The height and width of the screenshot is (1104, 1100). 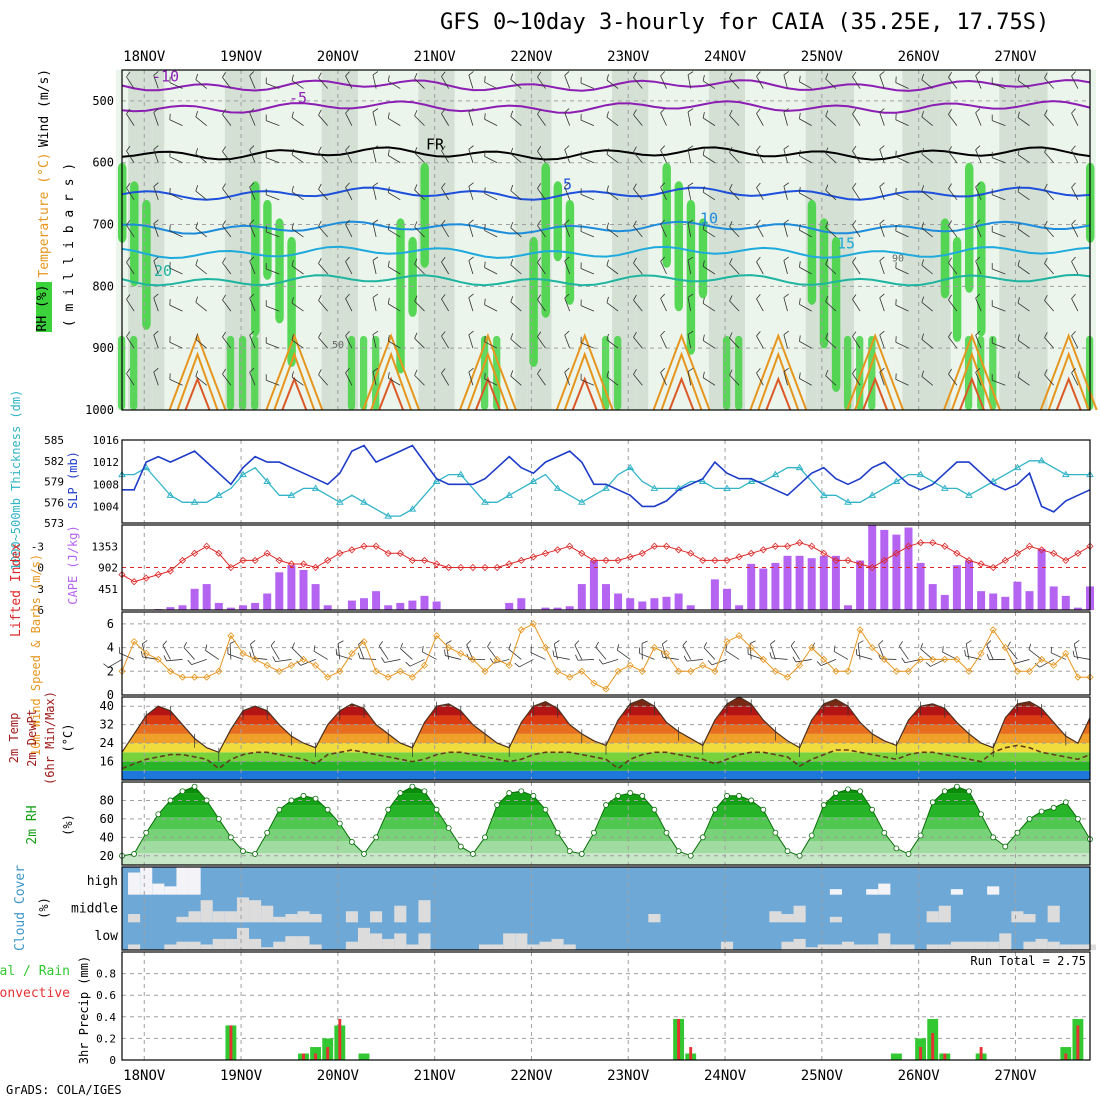 I want to click on time-label-bottom: 22NOV, so click(x=531, y=1076).